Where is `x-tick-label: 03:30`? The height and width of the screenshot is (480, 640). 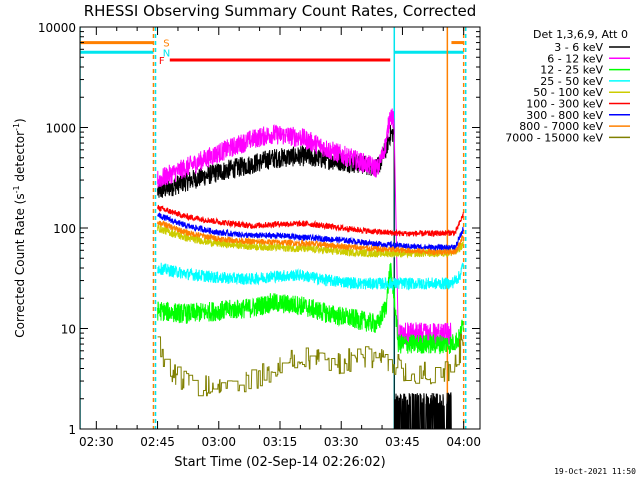
x-tick-label: 03:30 is located at coordinates (341, 442).